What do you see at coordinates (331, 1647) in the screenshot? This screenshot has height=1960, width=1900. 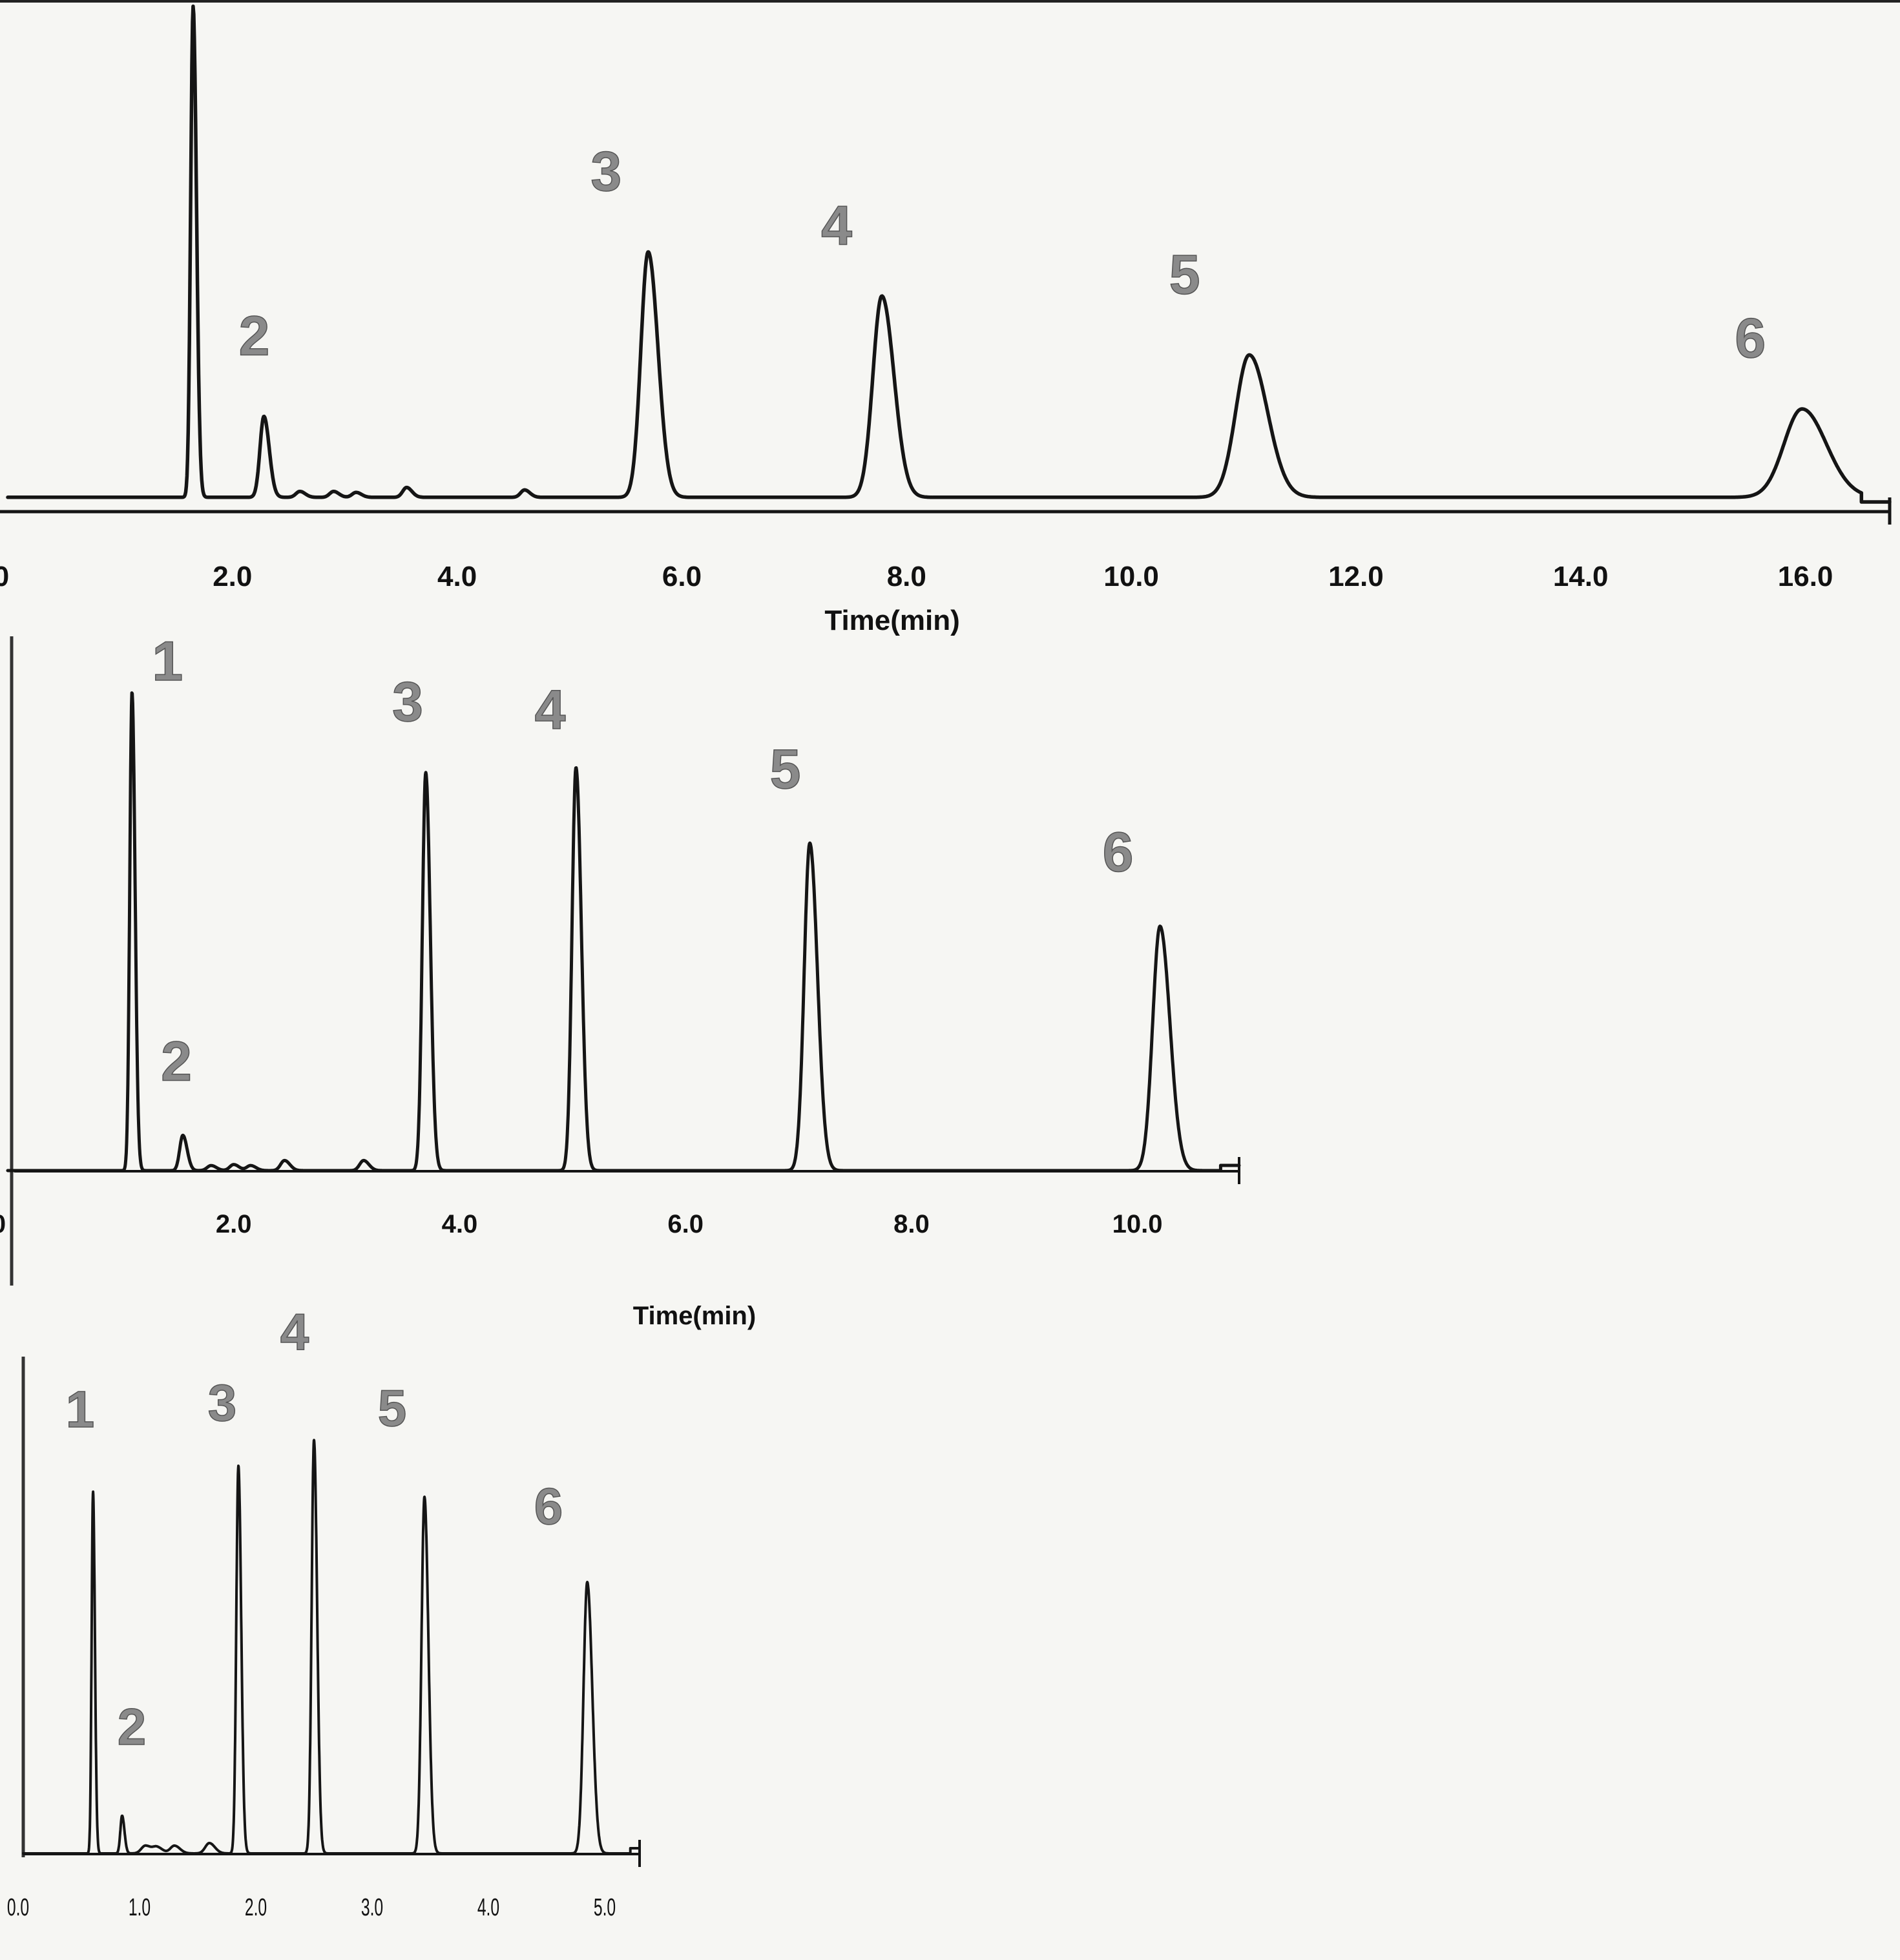 I see `chromatogram-trace` at bounding box center [331, 1647].